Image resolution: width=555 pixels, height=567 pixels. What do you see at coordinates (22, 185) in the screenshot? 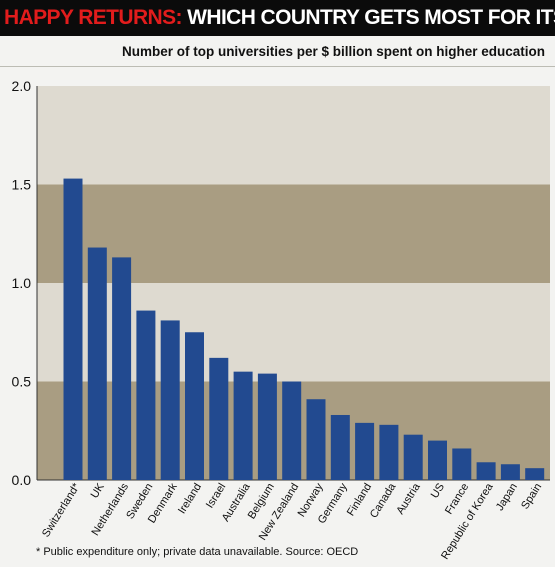
I see `y-tick-label: 1.5` at bounding box center [22, 185].